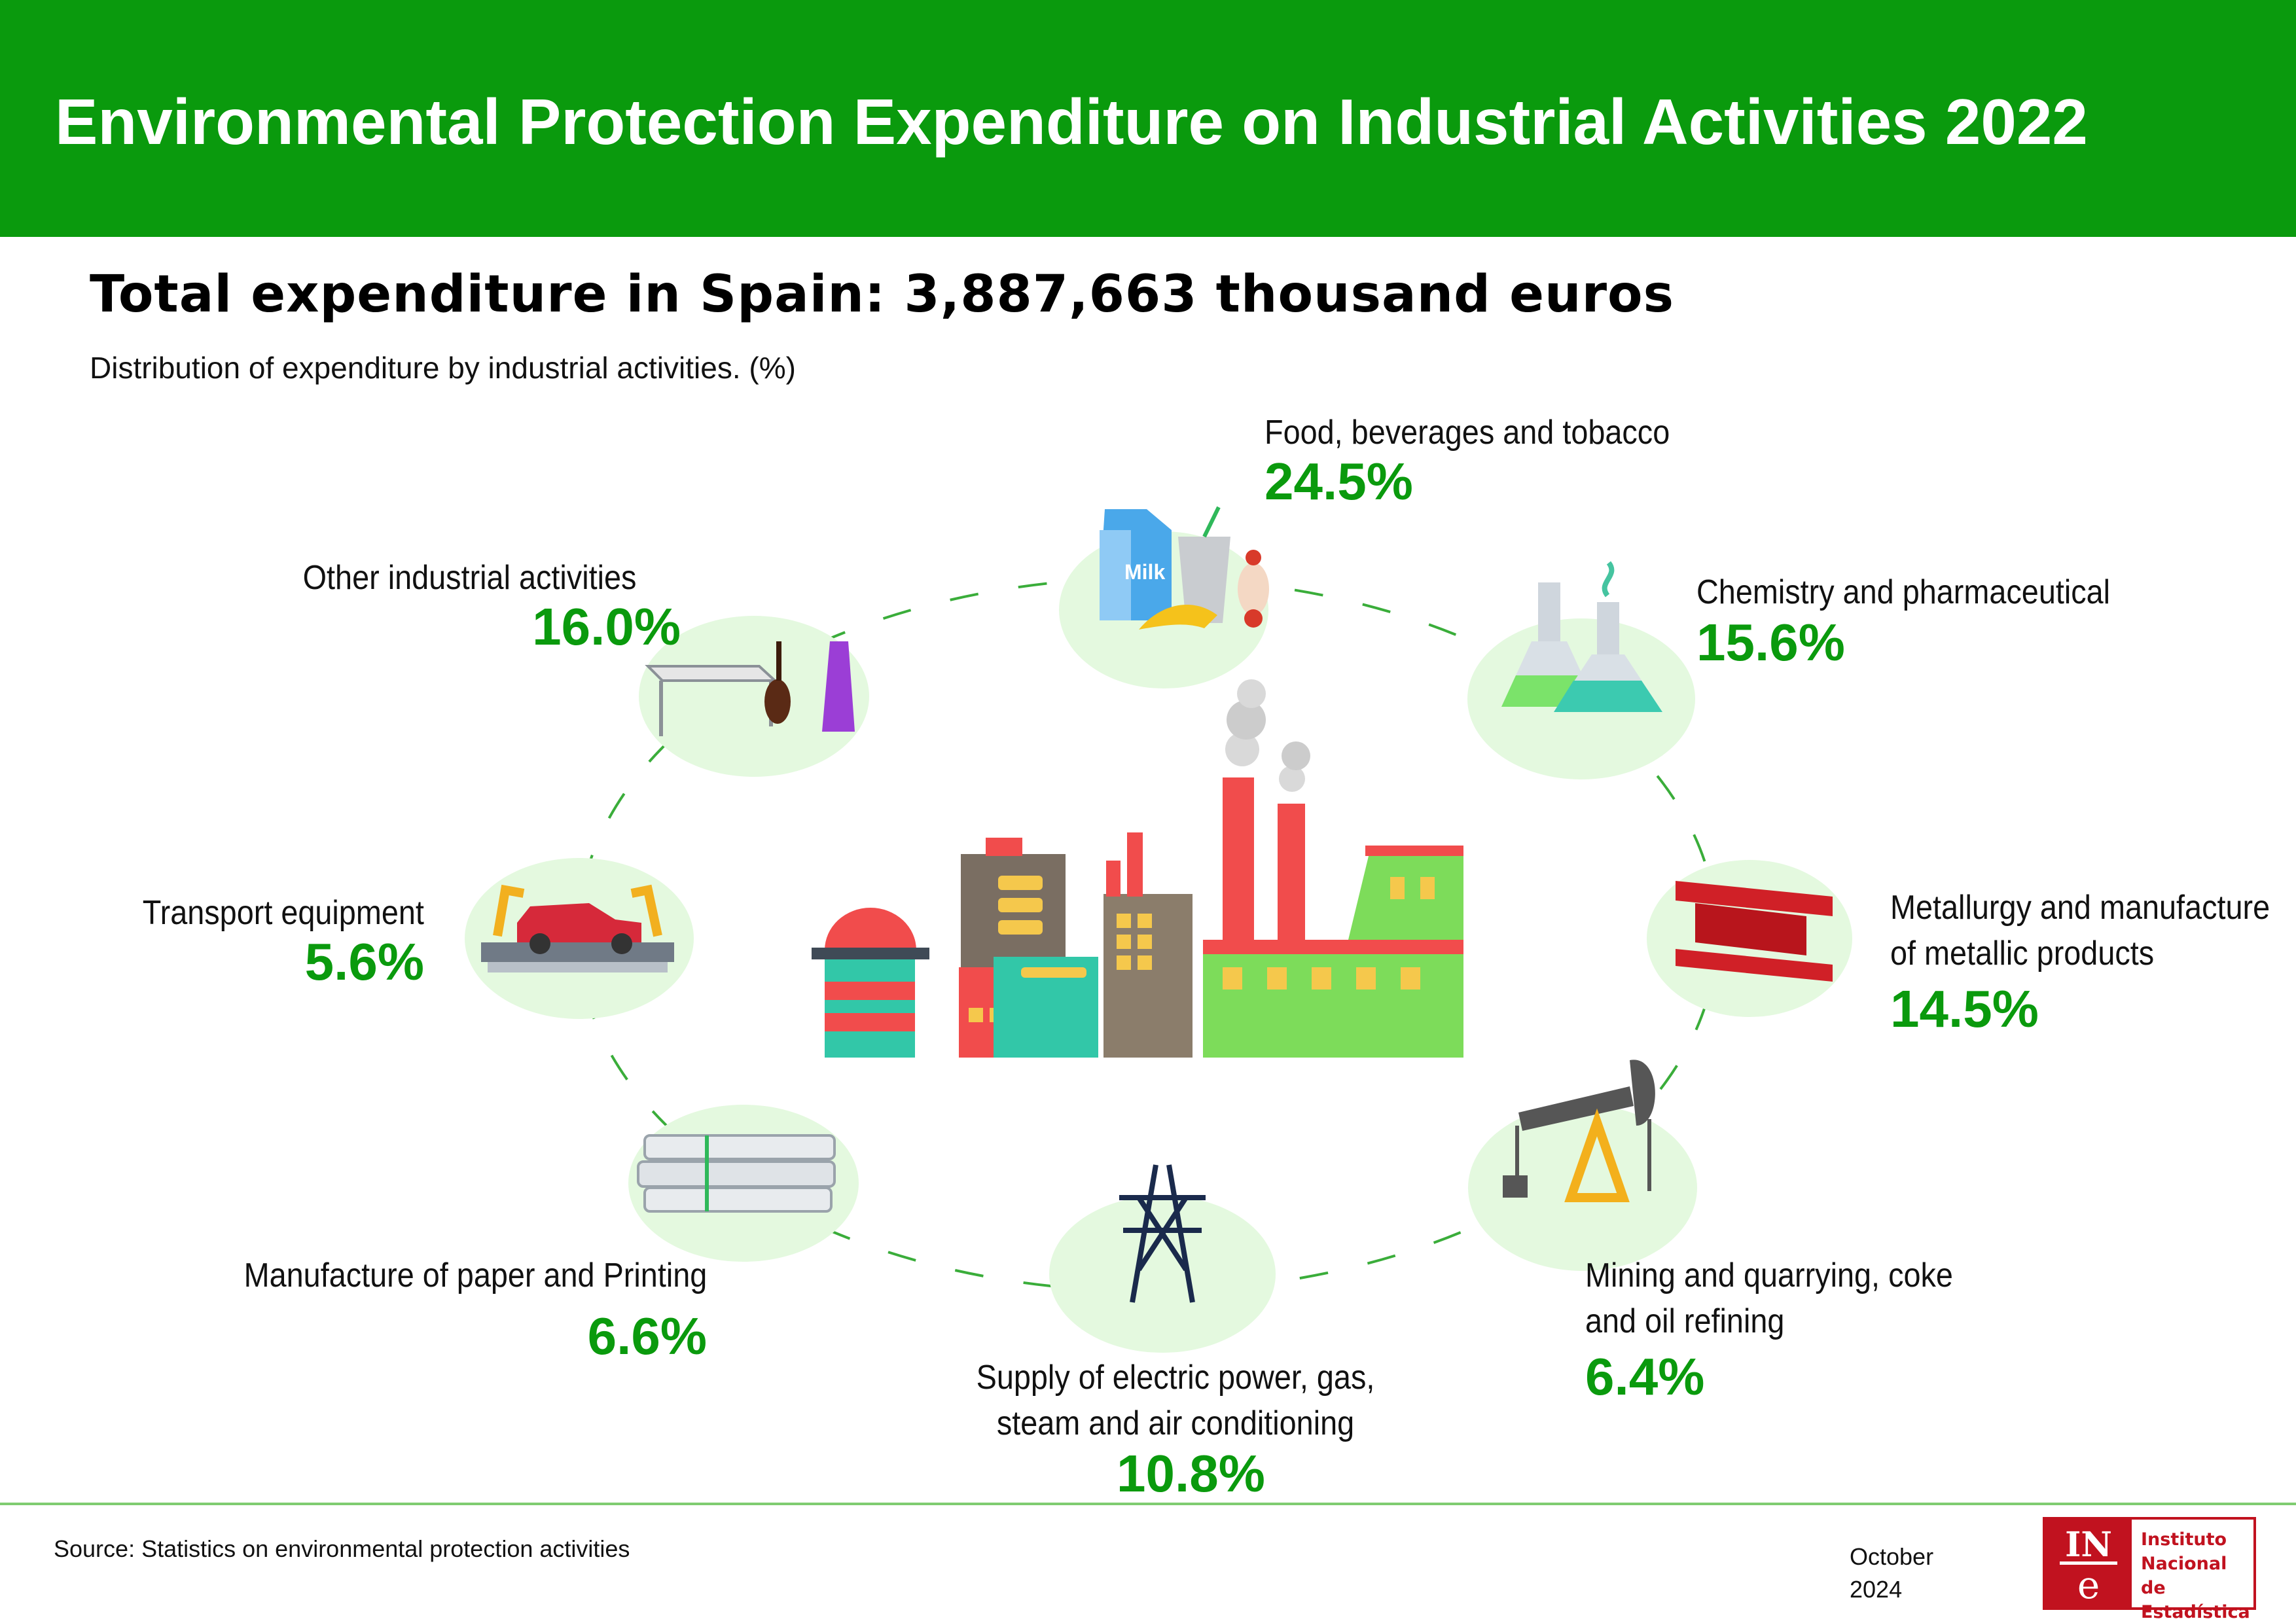  What do you see at coordinates (1253, 589) in the screenshot?
I see `apple-core-icon` at bounding box center [1253, 589].